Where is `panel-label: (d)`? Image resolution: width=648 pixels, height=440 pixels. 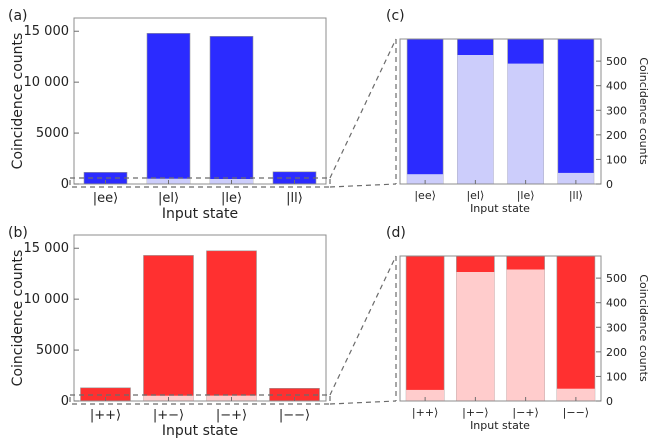 panel-label: (d) is located at coordinates (396, 233).